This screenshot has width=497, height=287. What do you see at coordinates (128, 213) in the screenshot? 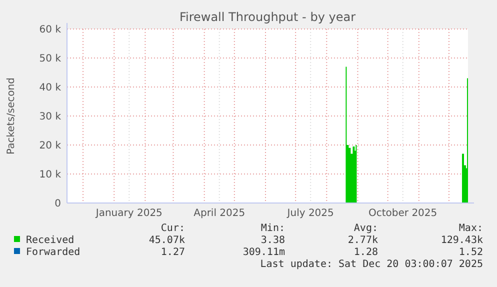
I see `x-tick-label: January 2025` at bounding box center [128, 213].